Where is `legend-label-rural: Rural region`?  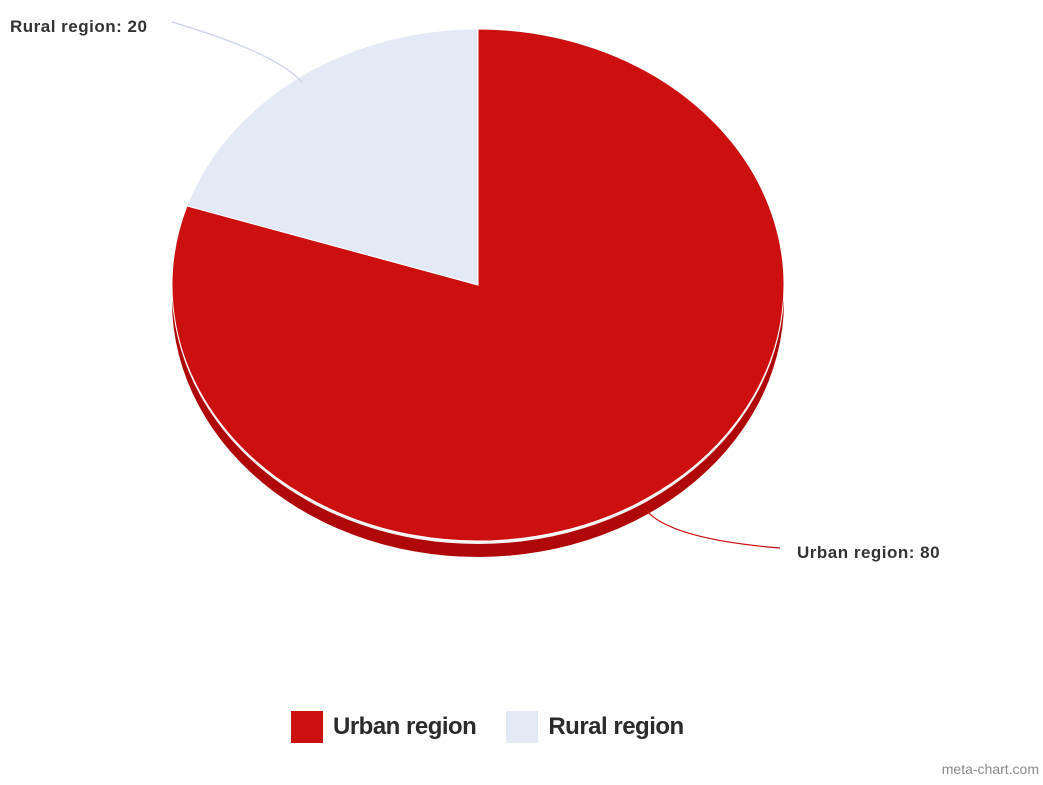
legend-label-rural: Rural region is located at coordinates (616, 726).